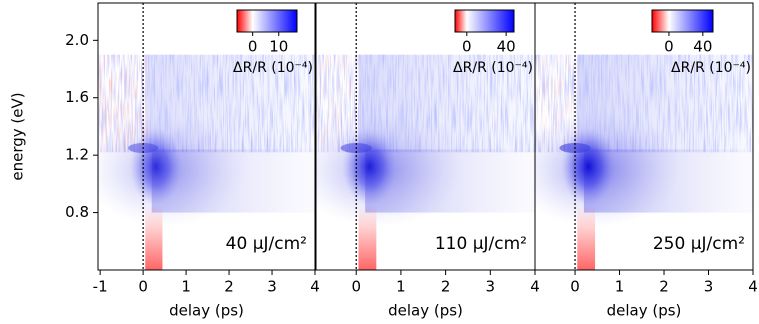 Image resolution: width=759 pixels, height=324 pixels. Describe the element at coordinates (100, 287) in the screenshot. I see `x-tick-label: -1` at that location.